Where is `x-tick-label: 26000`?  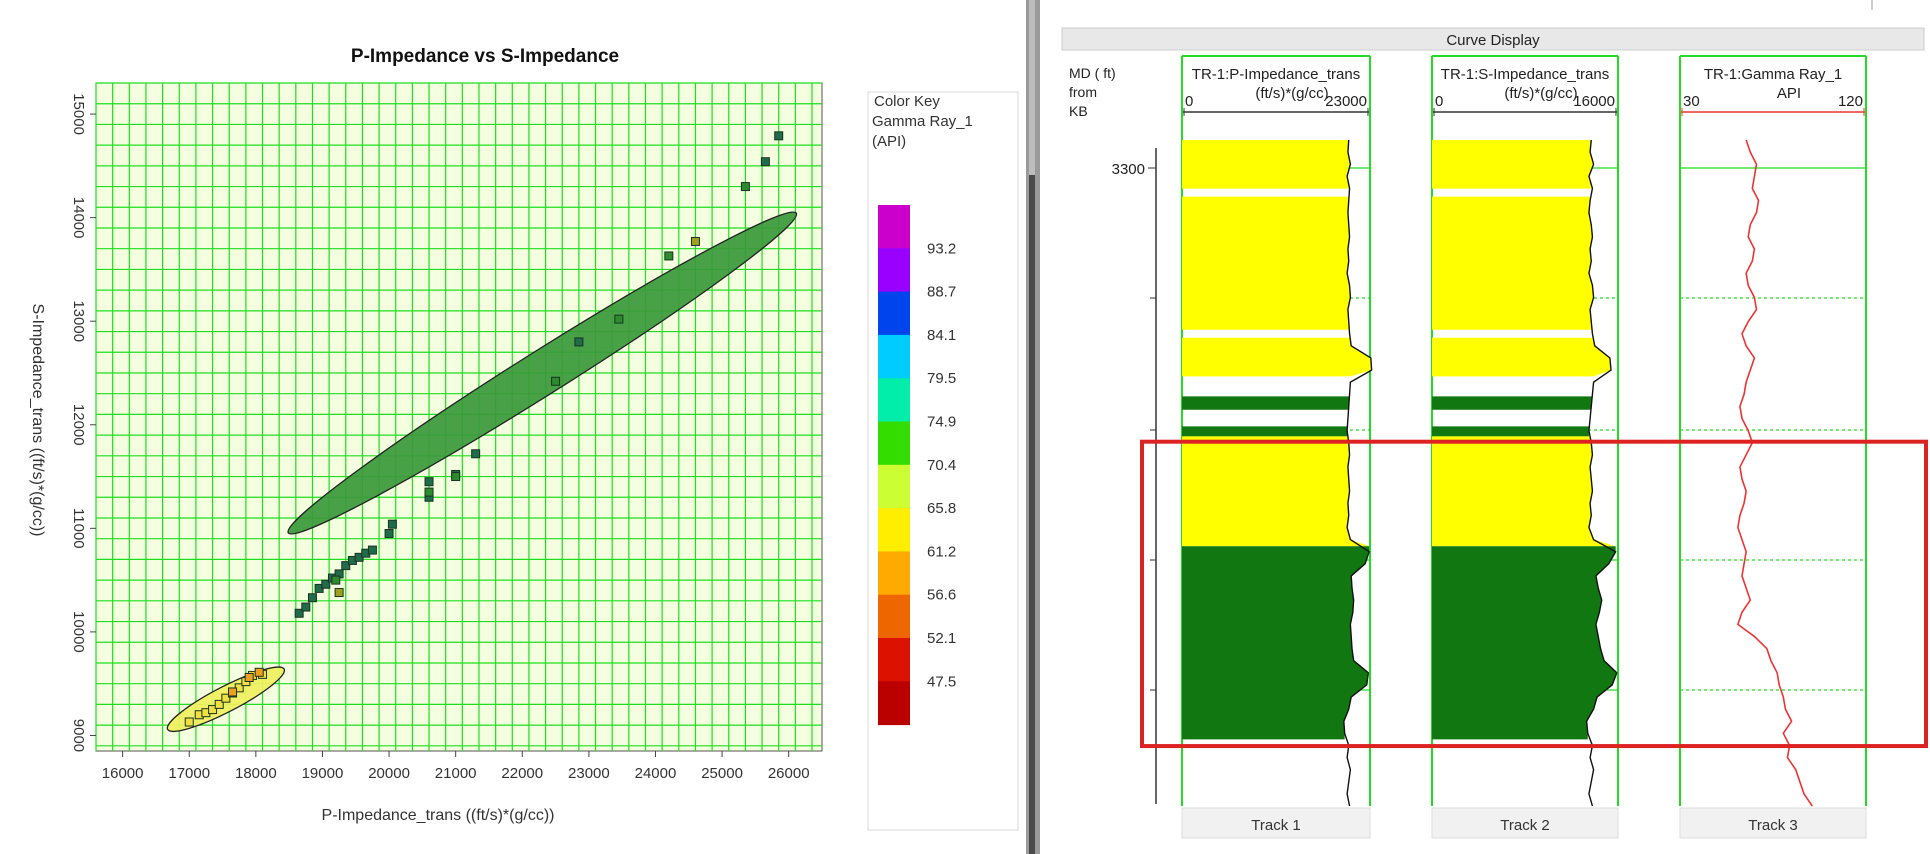
x-tick-label: 26000 is located at coordinates (789, 773).